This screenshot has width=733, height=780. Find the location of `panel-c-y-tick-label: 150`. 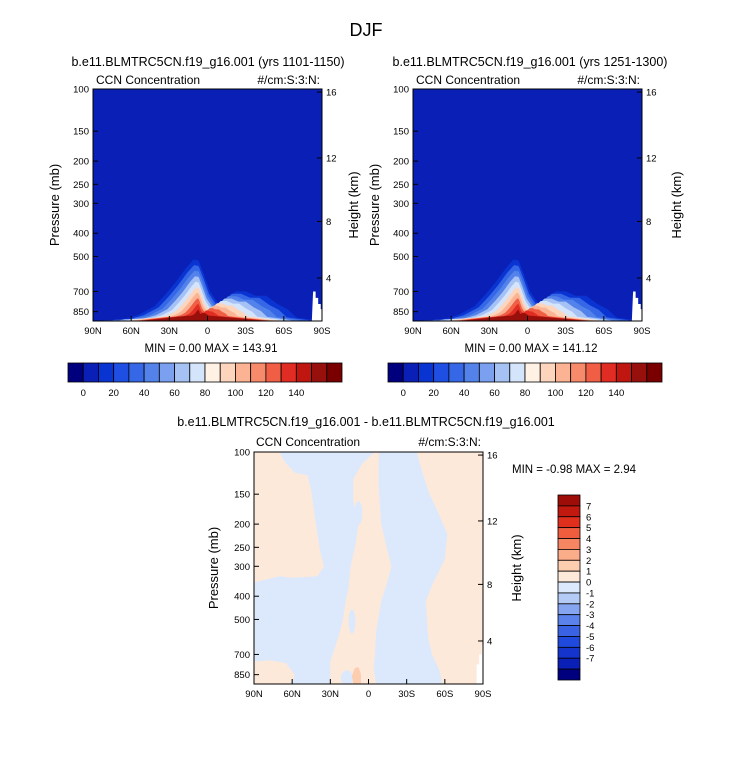

panel-c-y-tick-label: 150 is located at coordinates (242, 495).